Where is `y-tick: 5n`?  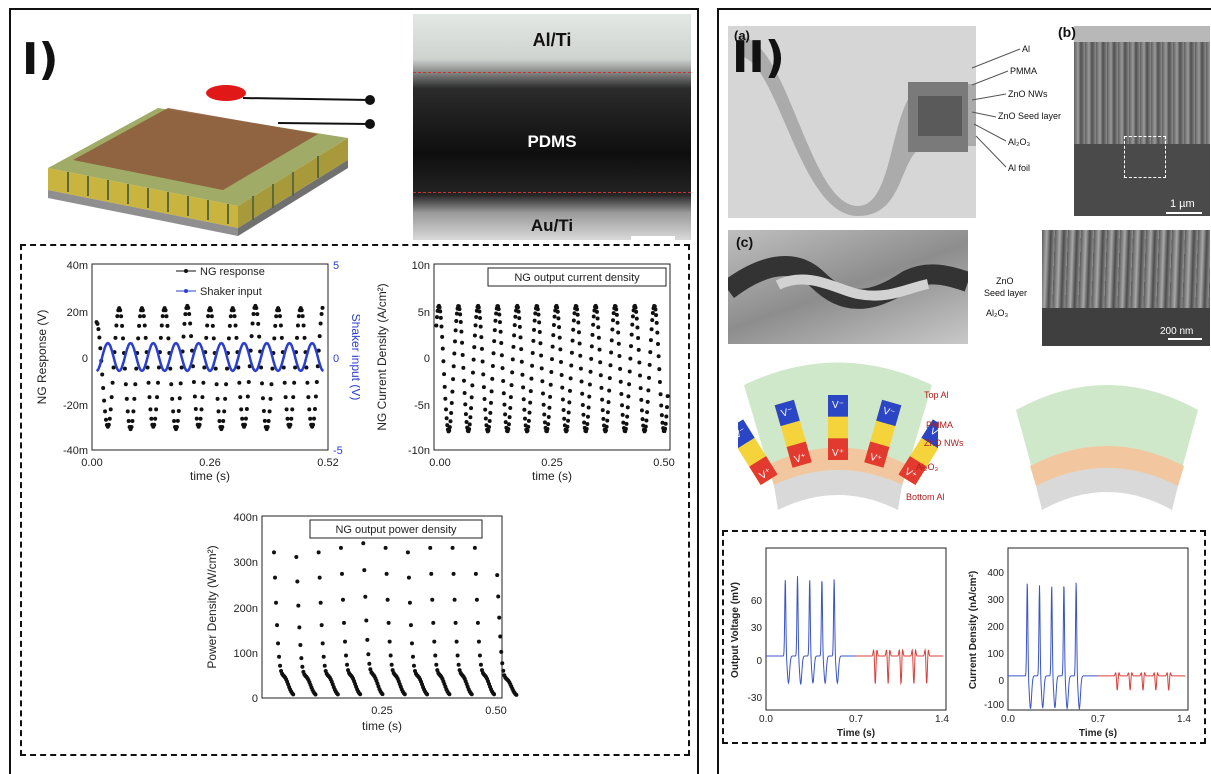 y-tick: 5n is located at coordinates (424, 313).